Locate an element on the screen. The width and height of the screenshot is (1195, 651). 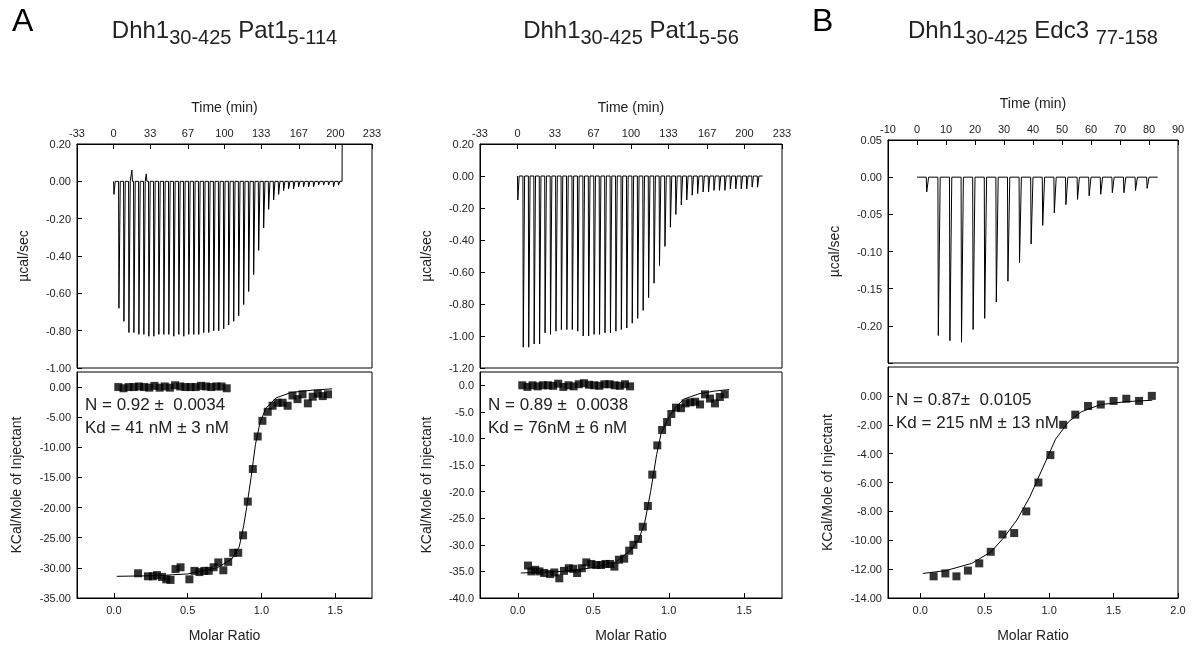
y-tick-label: -0.10 is located at coordinates (869, 251).